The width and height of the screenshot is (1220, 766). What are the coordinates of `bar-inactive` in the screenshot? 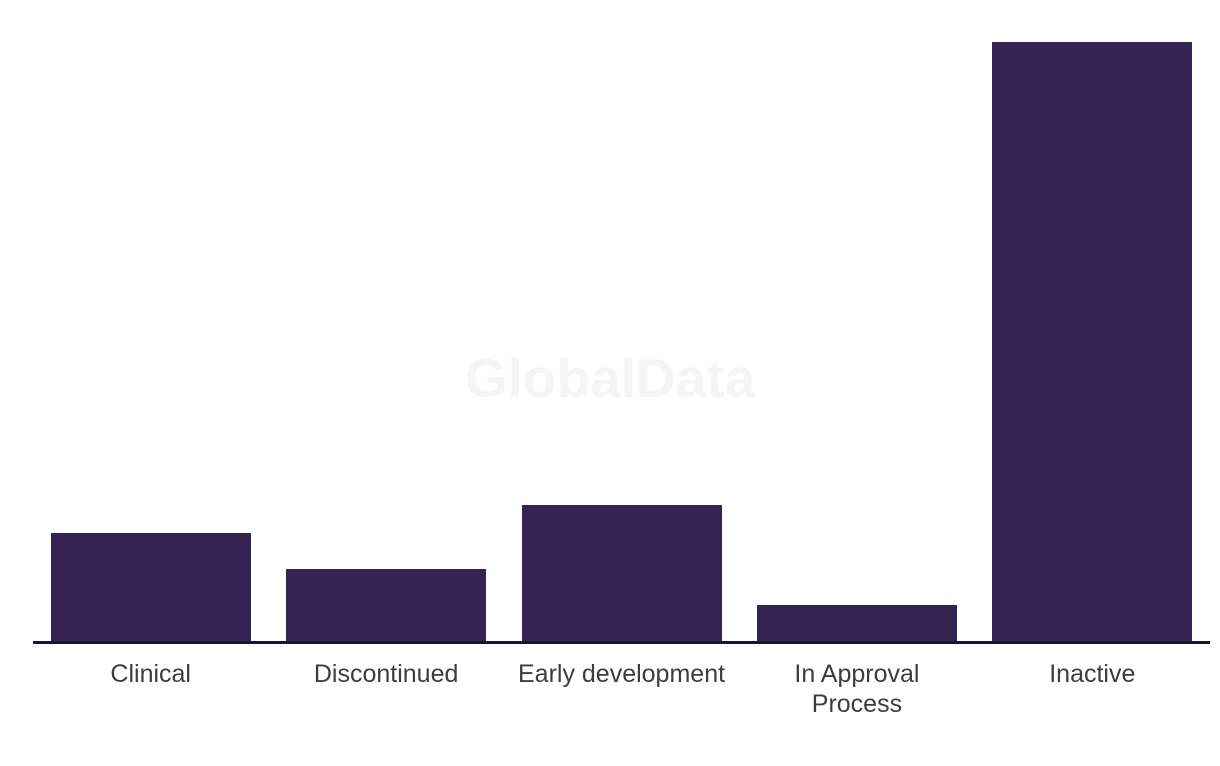 It's located at (1092, 341).